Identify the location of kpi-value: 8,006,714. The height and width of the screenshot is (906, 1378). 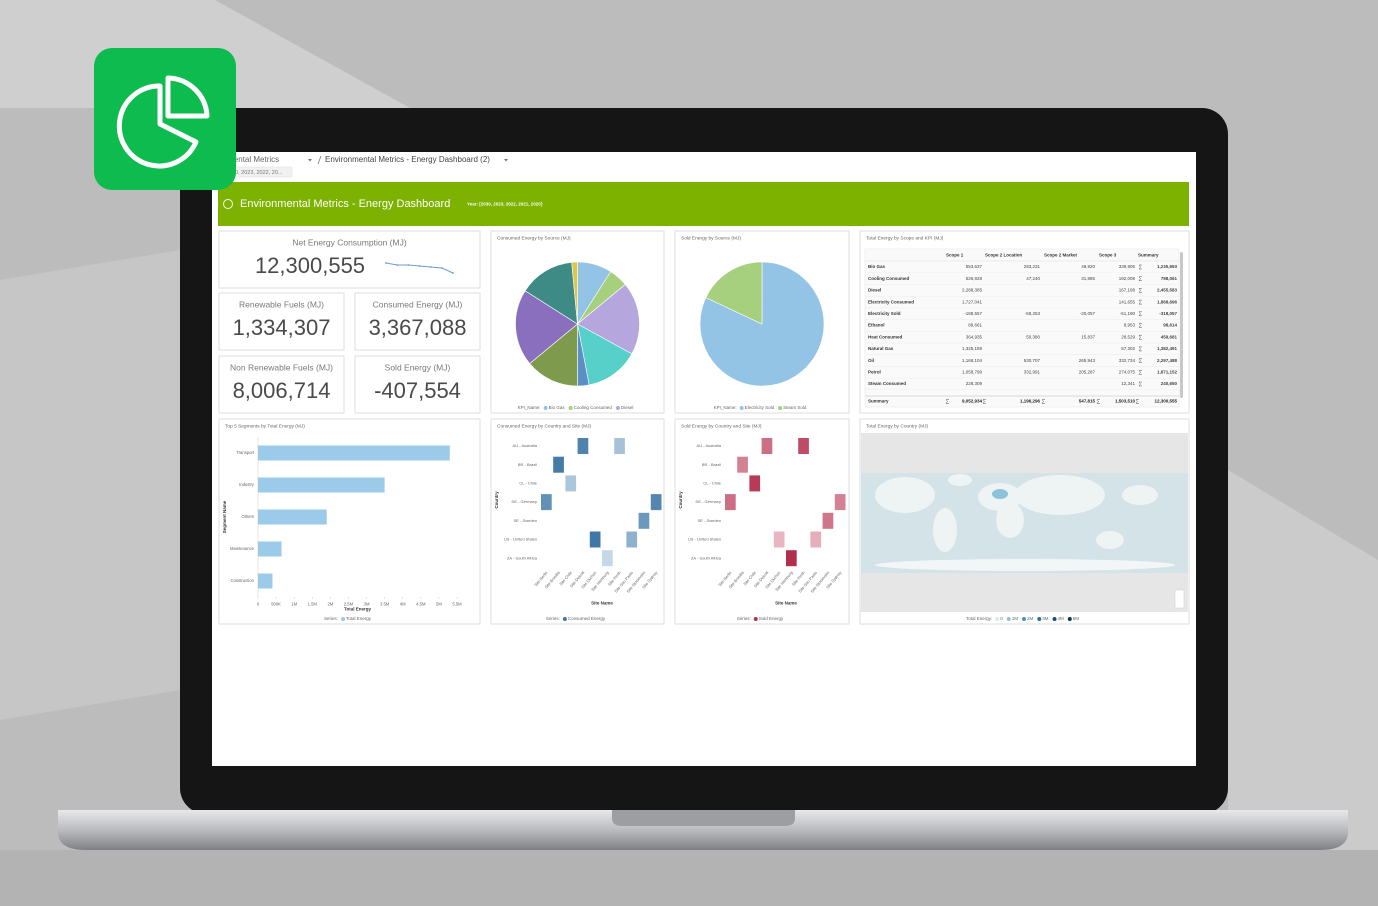
(282, 390).